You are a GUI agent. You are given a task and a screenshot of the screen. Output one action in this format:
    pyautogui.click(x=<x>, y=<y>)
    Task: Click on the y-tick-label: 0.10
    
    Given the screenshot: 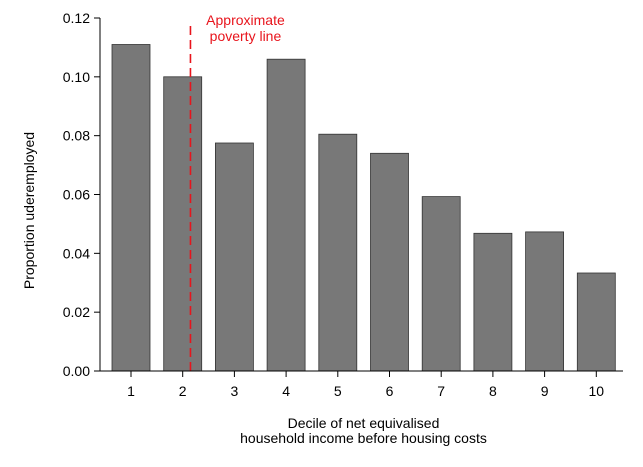 What is the action you would take?
    pyautogui.click(x=76, y=77)
    